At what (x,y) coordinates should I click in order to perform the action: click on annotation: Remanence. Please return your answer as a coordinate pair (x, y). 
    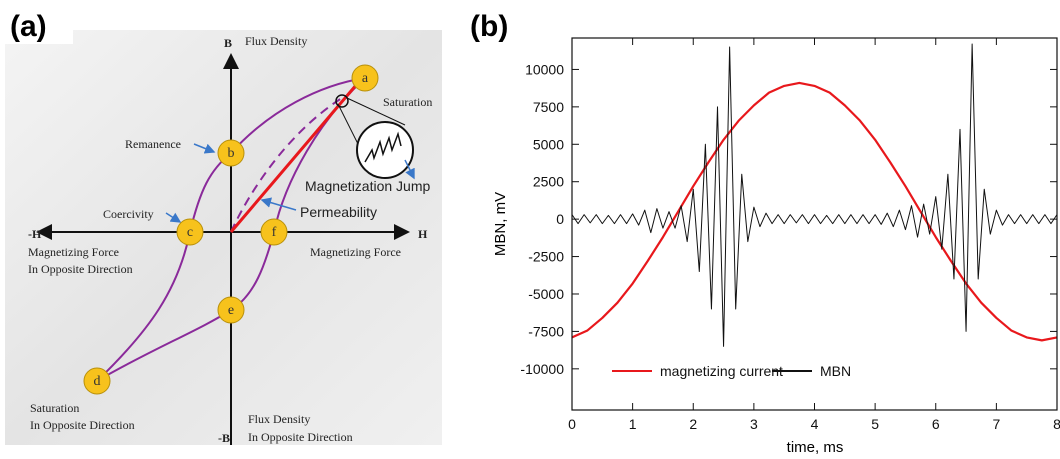
    Looking at the image, I should click on (153, 144).